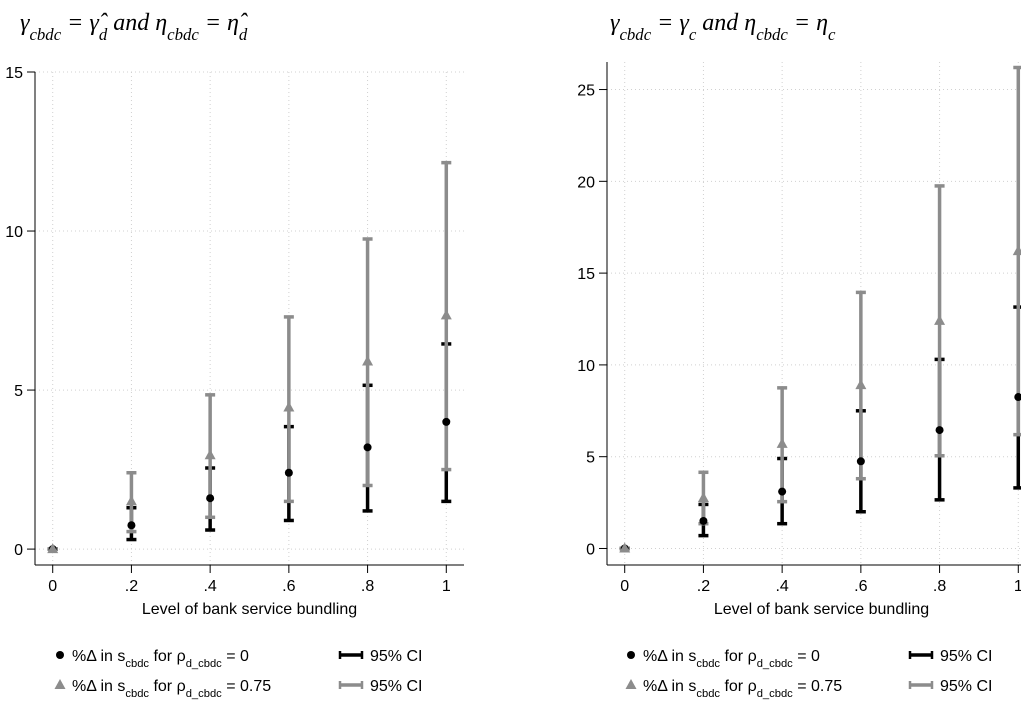  I want to click on chart-title: γcbdc = γc and ηcbdc = ηc, so click(723, 27).